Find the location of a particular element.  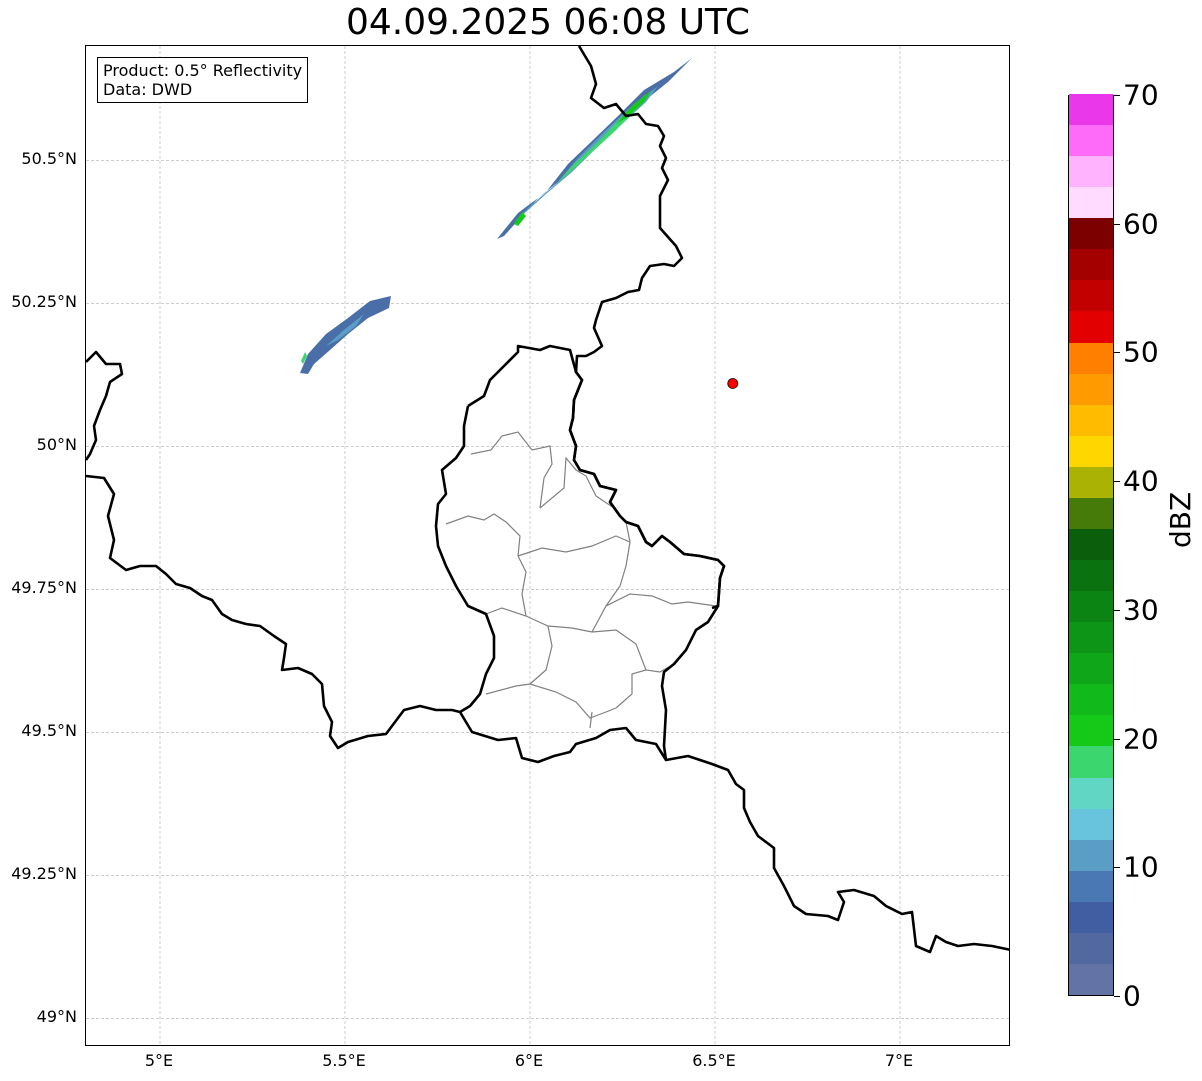

product-info-box: Product: 0.5° Reflectivity Data: DWD is located at coordinates (203, 80).